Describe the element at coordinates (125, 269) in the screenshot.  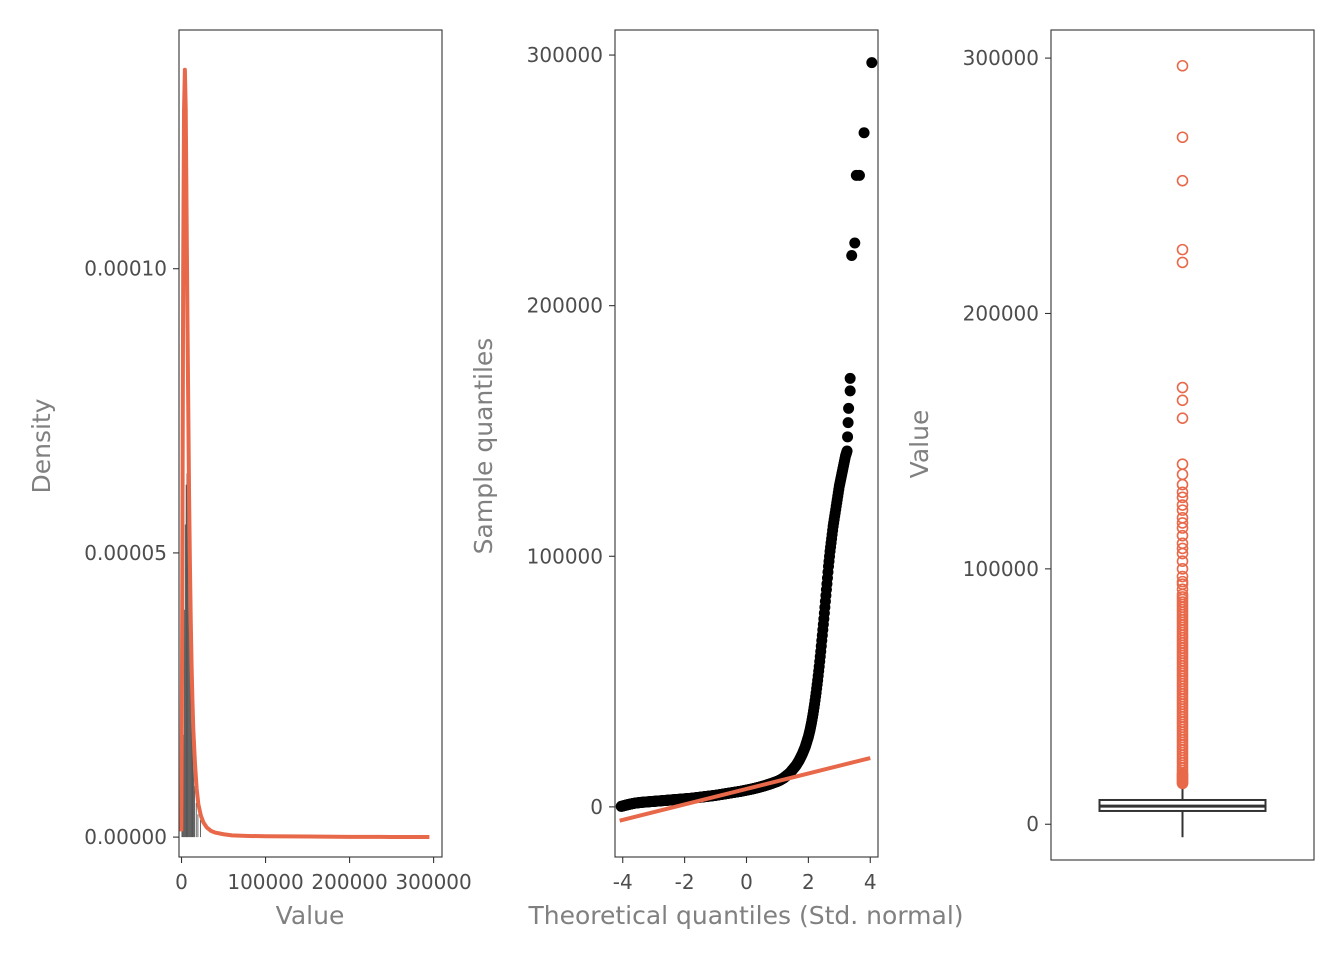
I see `y-tick-label: 0.00010` at that location.